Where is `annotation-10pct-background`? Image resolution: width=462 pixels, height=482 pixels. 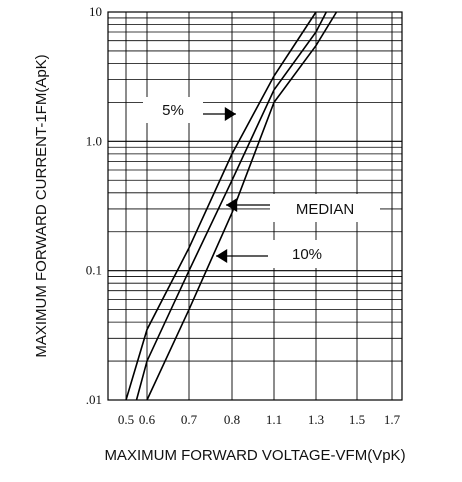 annotation-10pct-background is located at coordinates (307, 254).